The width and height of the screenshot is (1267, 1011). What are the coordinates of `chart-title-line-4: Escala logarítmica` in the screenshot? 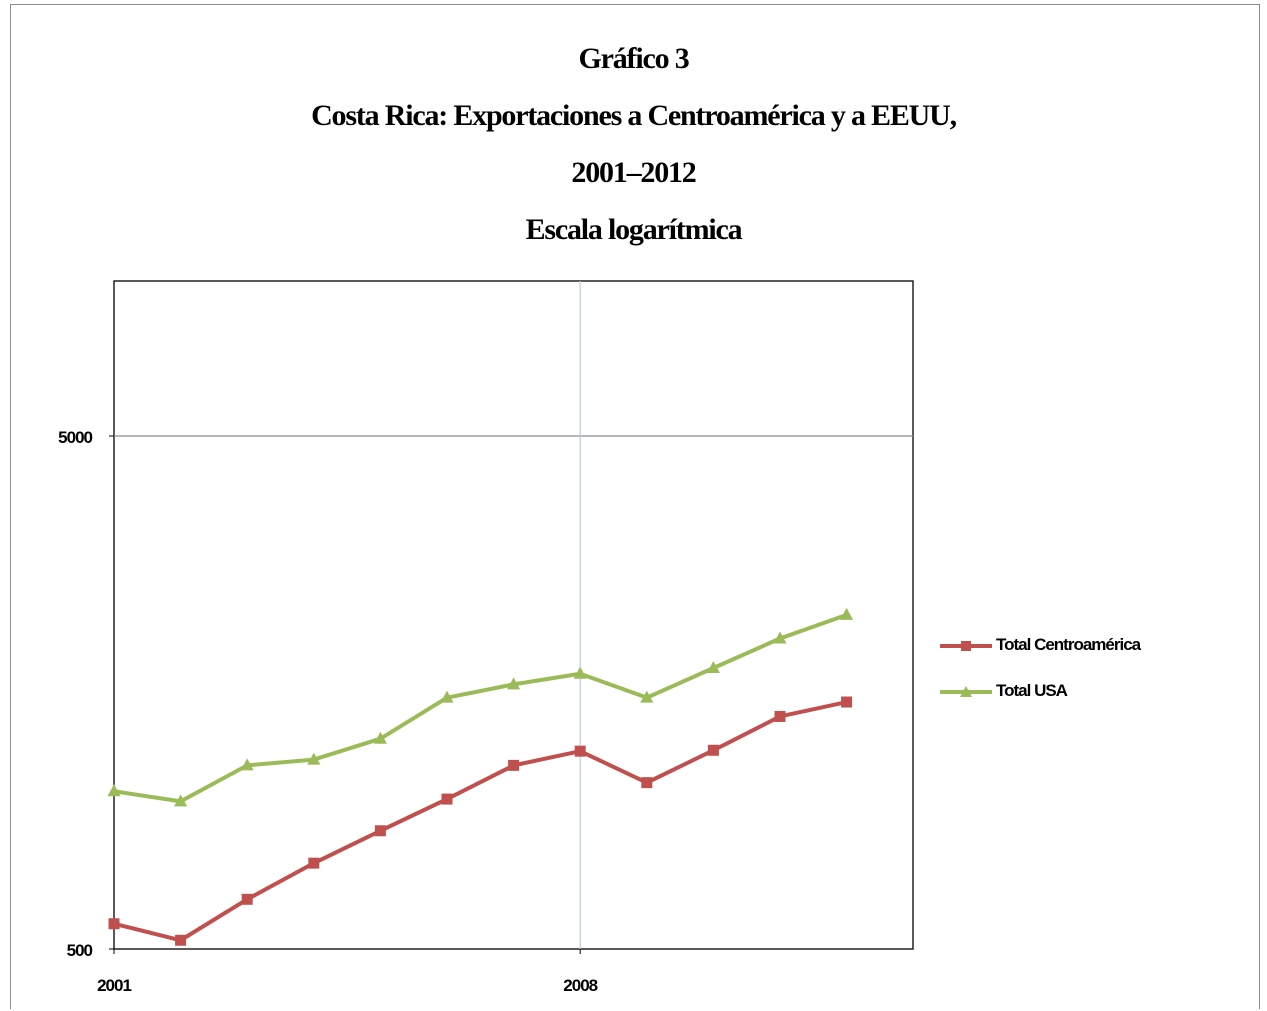 It's located at (634, 229).